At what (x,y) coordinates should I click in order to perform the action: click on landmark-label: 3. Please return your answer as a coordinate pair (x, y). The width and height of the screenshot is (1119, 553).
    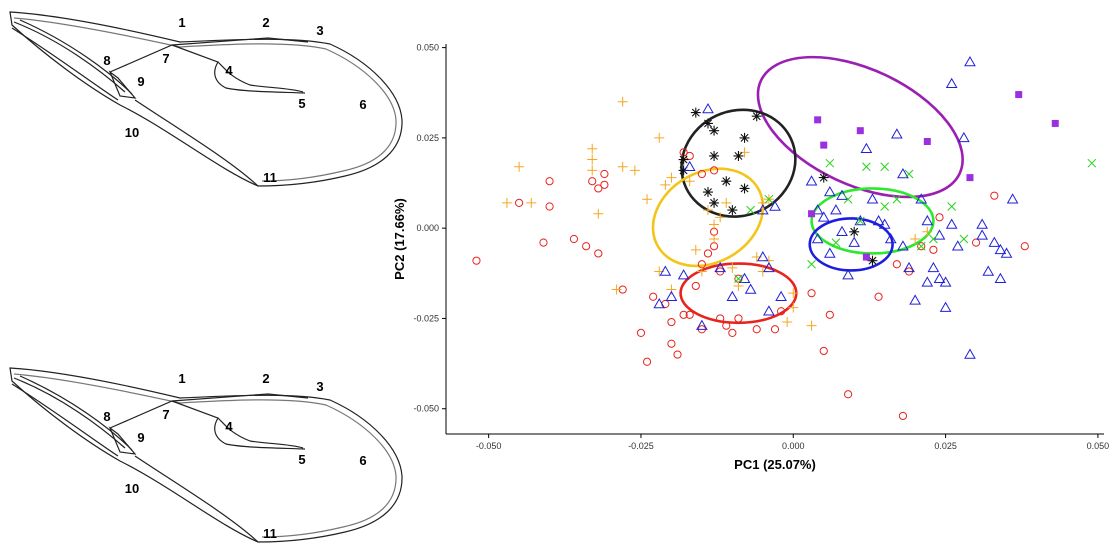
    Looking at the image, I should click on (319, 386).